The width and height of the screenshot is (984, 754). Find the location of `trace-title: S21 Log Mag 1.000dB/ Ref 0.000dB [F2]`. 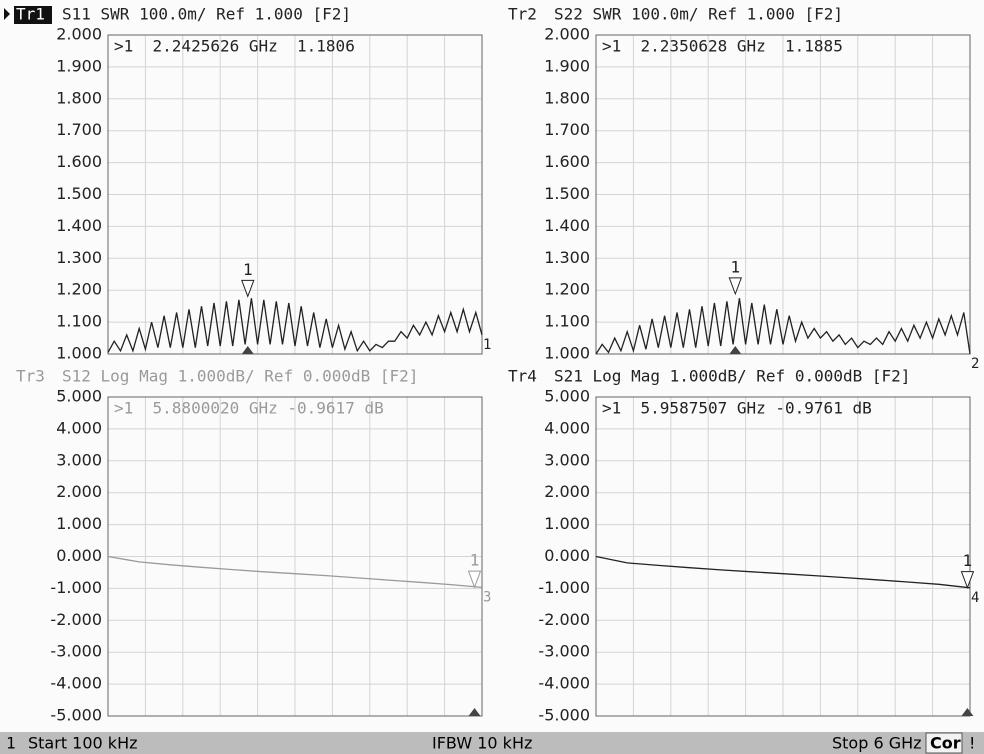

trace-title: S21 Log Mag 1.000dB/ Ref 0.000dB [F2] is located at coordinates (732, 376).